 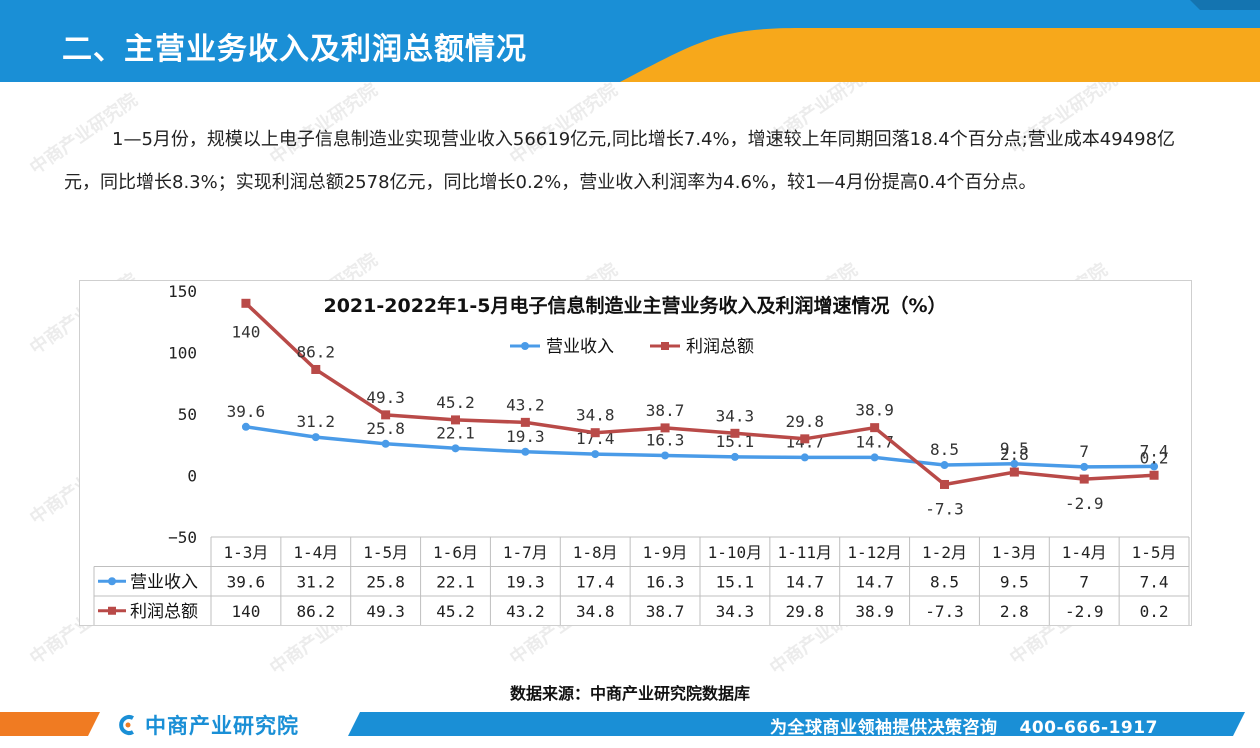 What do you see at coordinates (385, 582) in the screenshot?
I see `table-cell: 25.8` at bounding box center [385, 582].